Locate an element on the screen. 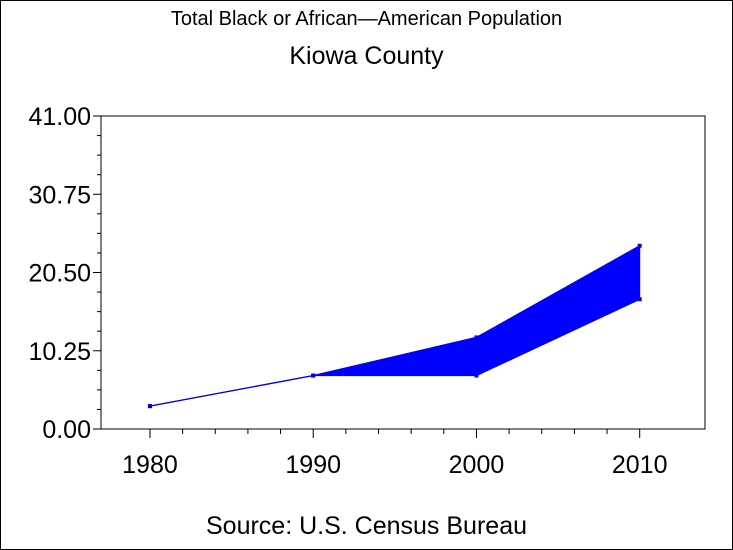  x-tick-label: 1980 is located at coordinates (150, 465).